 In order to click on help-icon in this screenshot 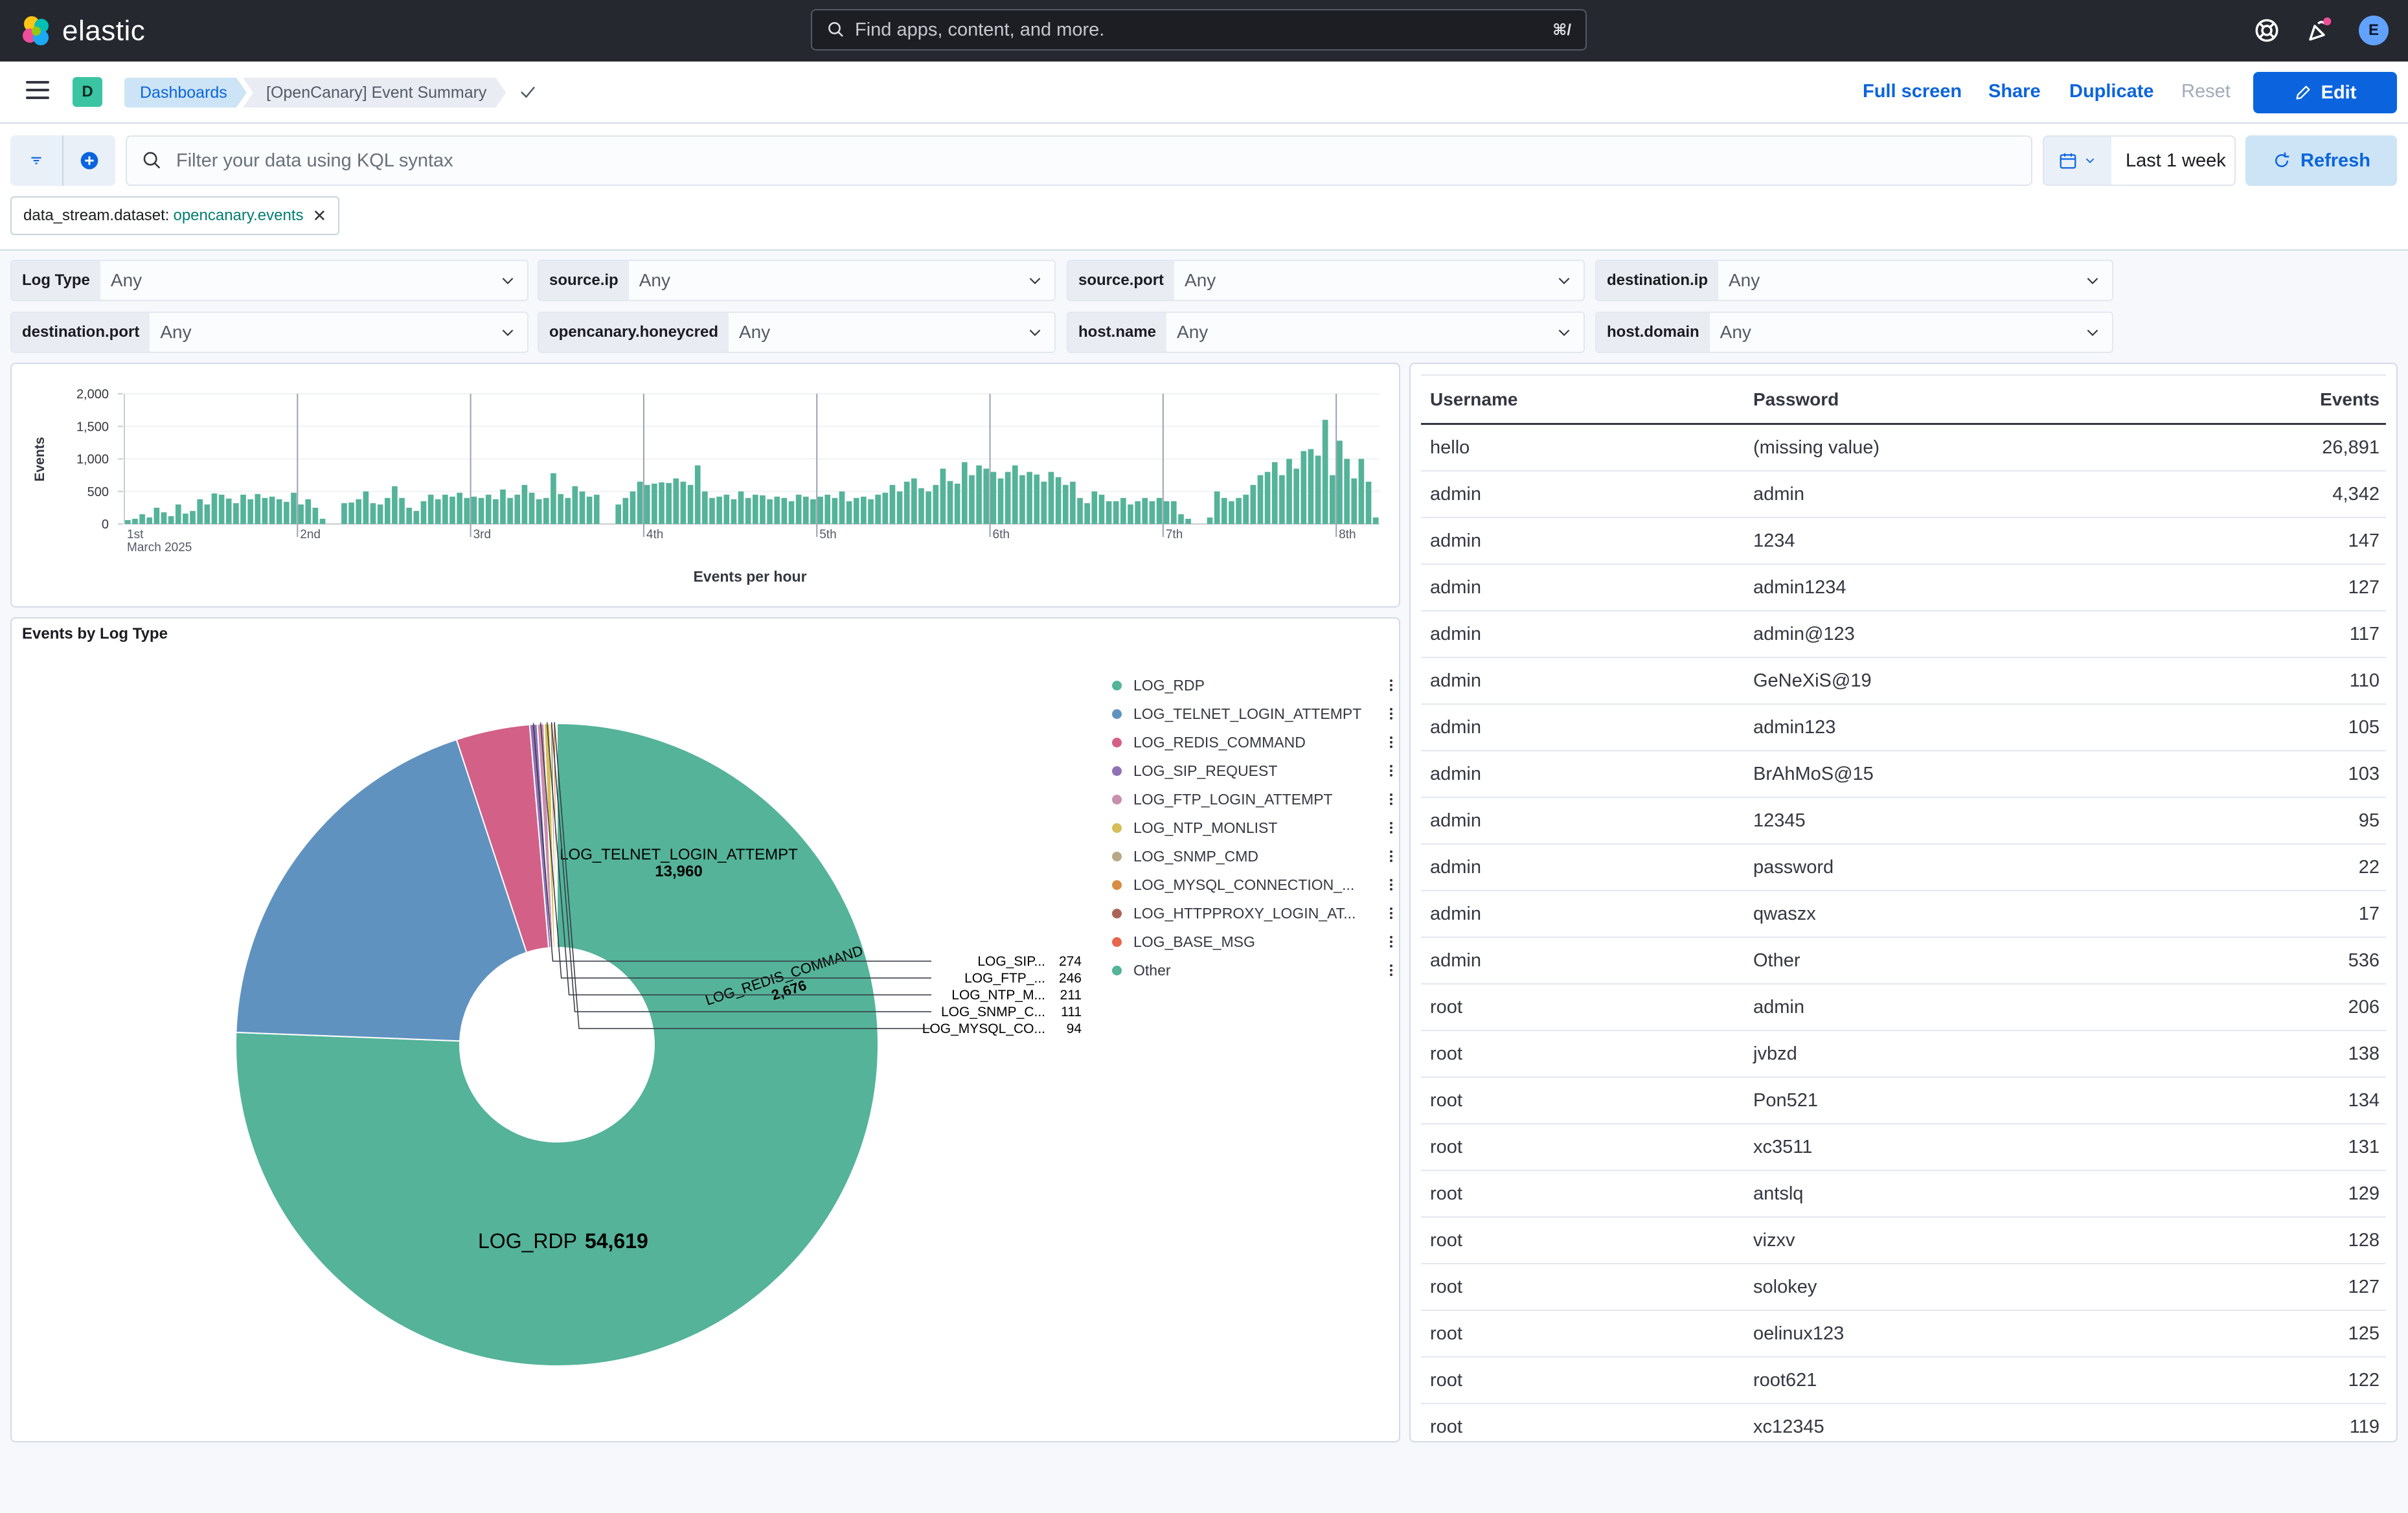, I will do `click(2266, 31)`.